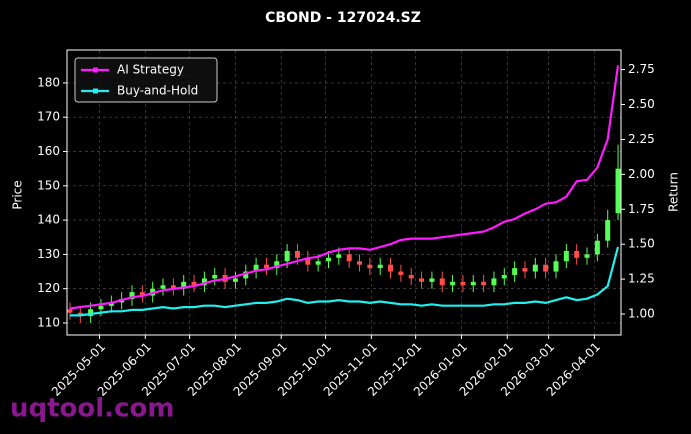  I want to click on y-tick-label: 120, so click(48, 288).